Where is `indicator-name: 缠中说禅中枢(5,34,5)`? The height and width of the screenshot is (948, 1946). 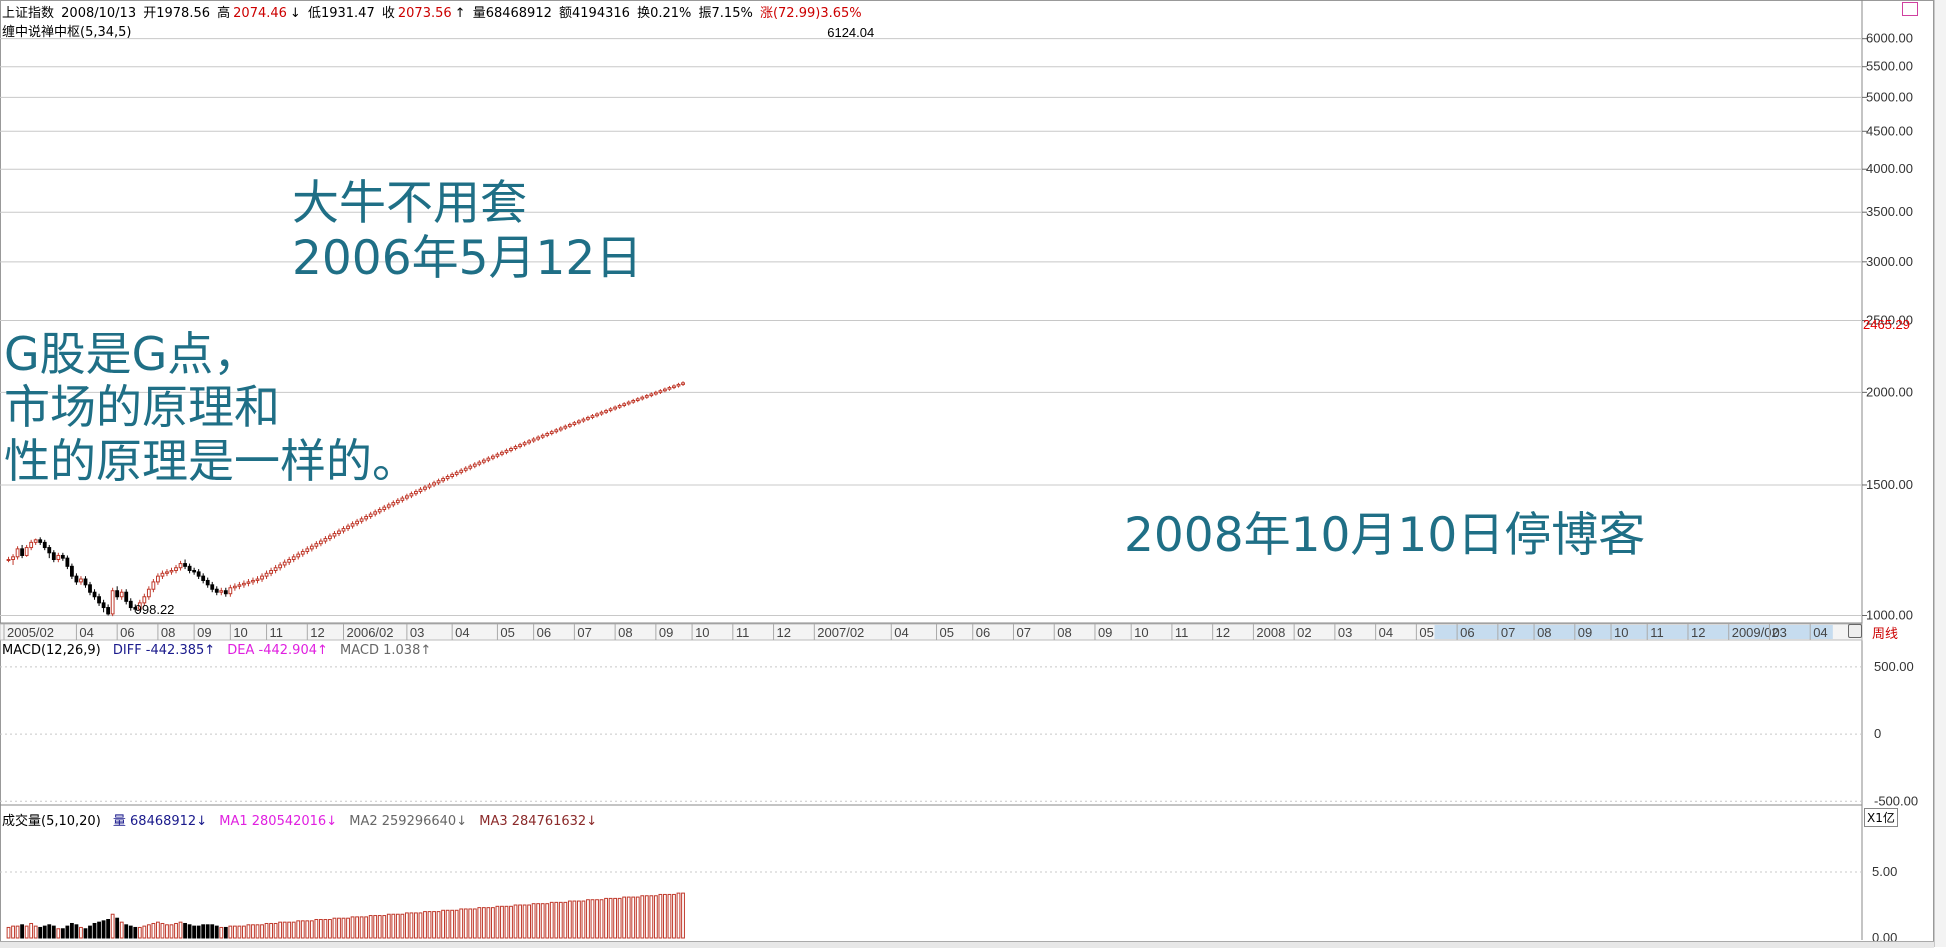 indicator-name: 缠中说禅中枢(5,34,5) is located at coordinates (67, 32).